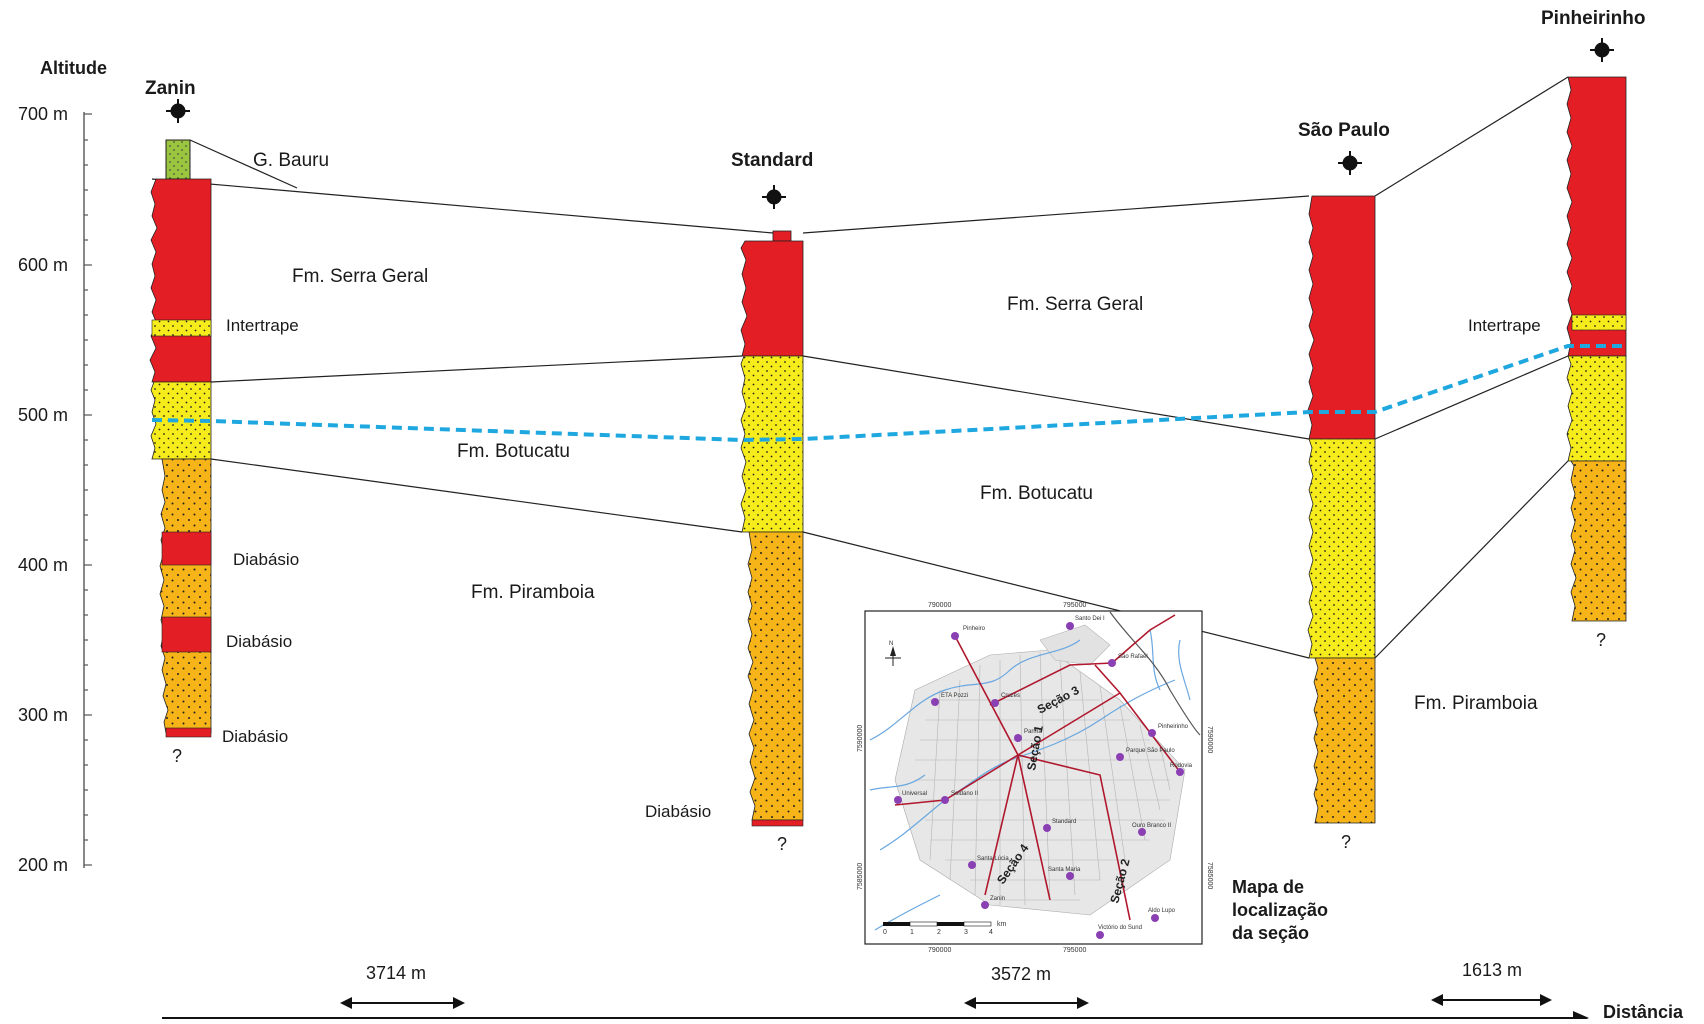  I want to click on distance-label-1: 3714 m, so click(396, 973).